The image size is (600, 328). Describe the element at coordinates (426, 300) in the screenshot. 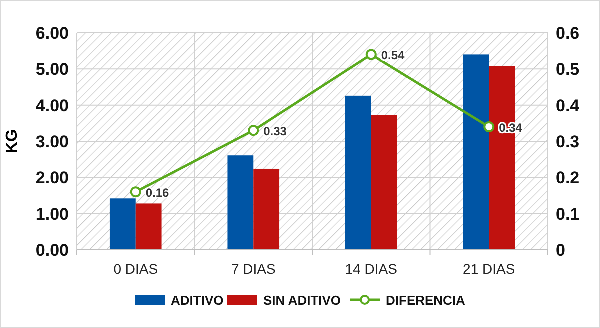

I see `legend-label: DIFERENCIA` at that location.